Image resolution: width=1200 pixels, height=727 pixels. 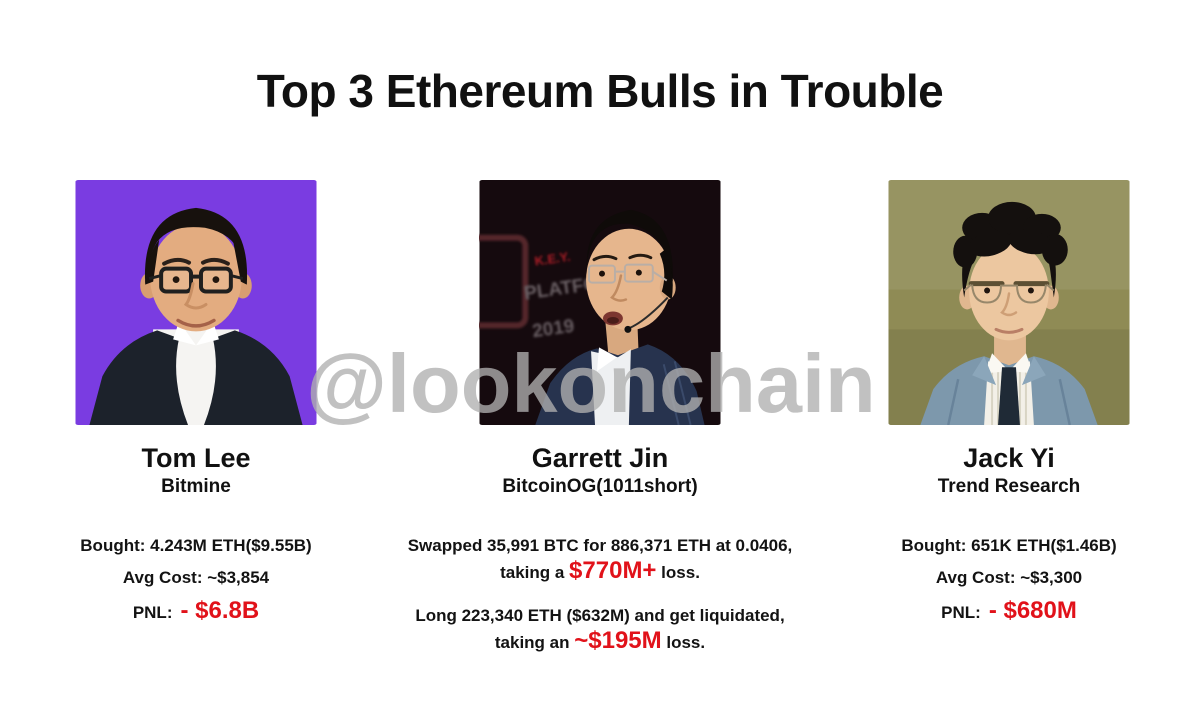 What do you see at coordinates (553, 259) in the screenshot?
I see `svg-text: K.E.Y.` at bounding box center [553, 259].